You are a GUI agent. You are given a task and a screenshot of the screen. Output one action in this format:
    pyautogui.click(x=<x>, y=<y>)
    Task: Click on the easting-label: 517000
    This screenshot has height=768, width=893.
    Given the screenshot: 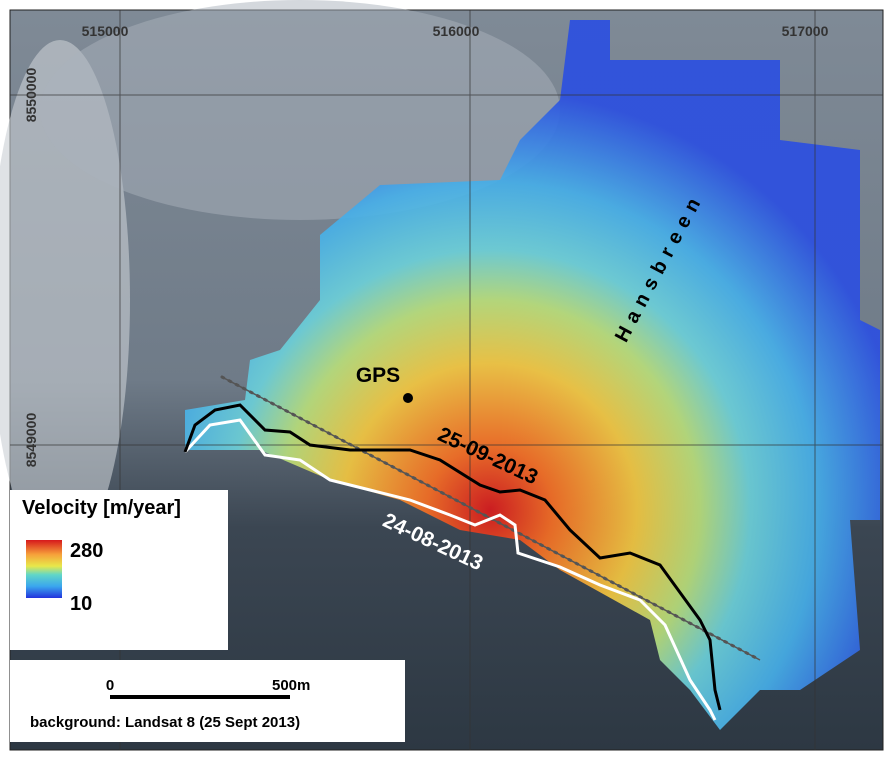 What is the action you would take?
    pyautogui.click(x=805, y=31)
    